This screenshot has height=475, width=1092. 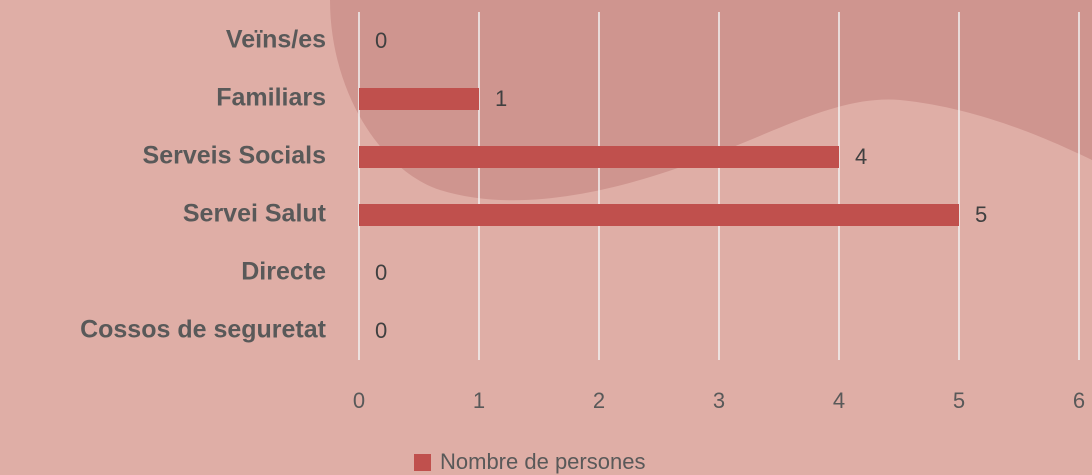 I want to click on x-tick-label: 4, so click(x=839, y=400).